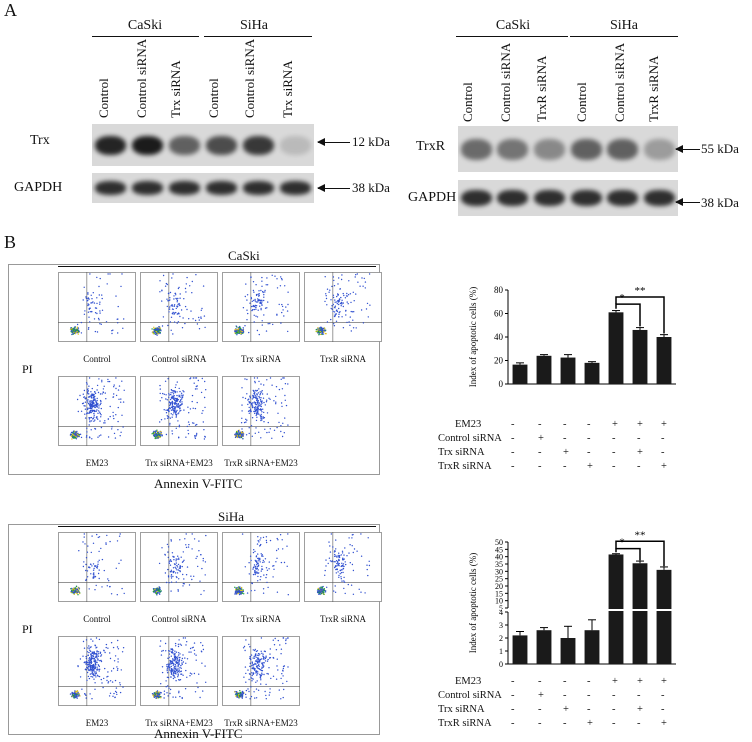 This screenshot has width=752, height=742. What do you see at coordinates (97, 671) in the screenshot?
I see `flow-cytometry-plot` at bounding box center [97, 671].